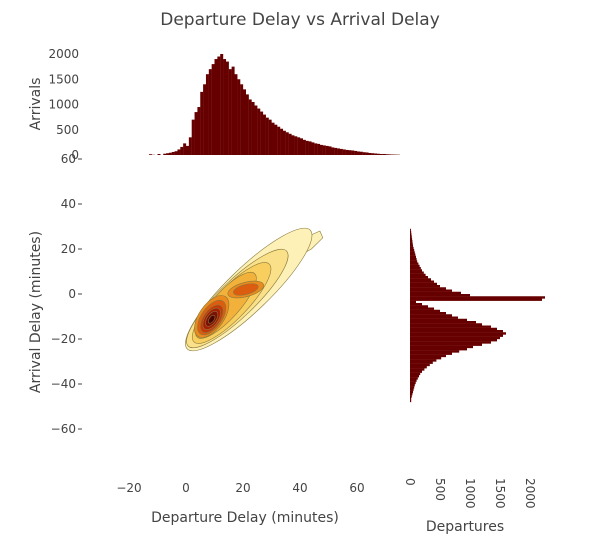 The width and height of the screenshot is (600, 550). What do you see at coordinates (470, 493) in the screenshot?
I see `right-hist-x-tick: 1000` at bounding box center [470, 493].